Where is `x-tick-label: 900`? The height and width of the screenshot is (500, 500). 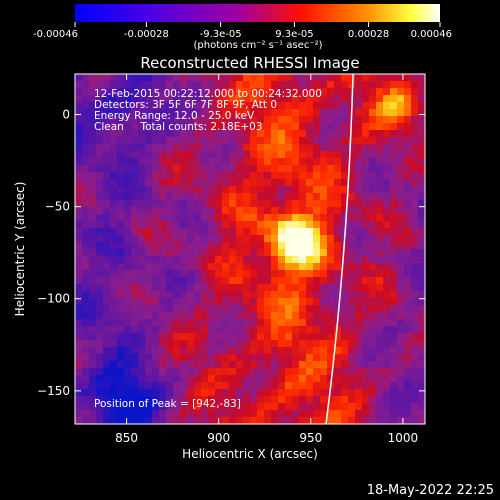 x-tick-label: 900 is located at coordinates (218, 438).